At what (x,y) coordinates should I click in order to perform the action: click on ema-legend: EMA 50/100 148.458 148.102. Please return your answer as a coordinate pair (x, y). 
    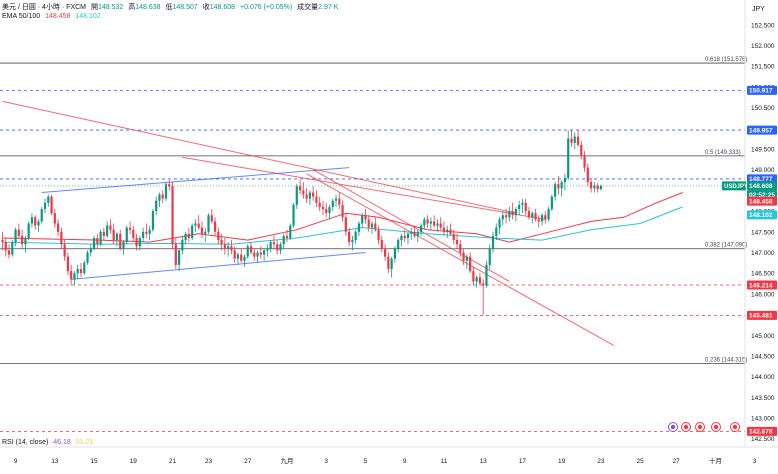
    Looking at the image, I should click on (53, 16).